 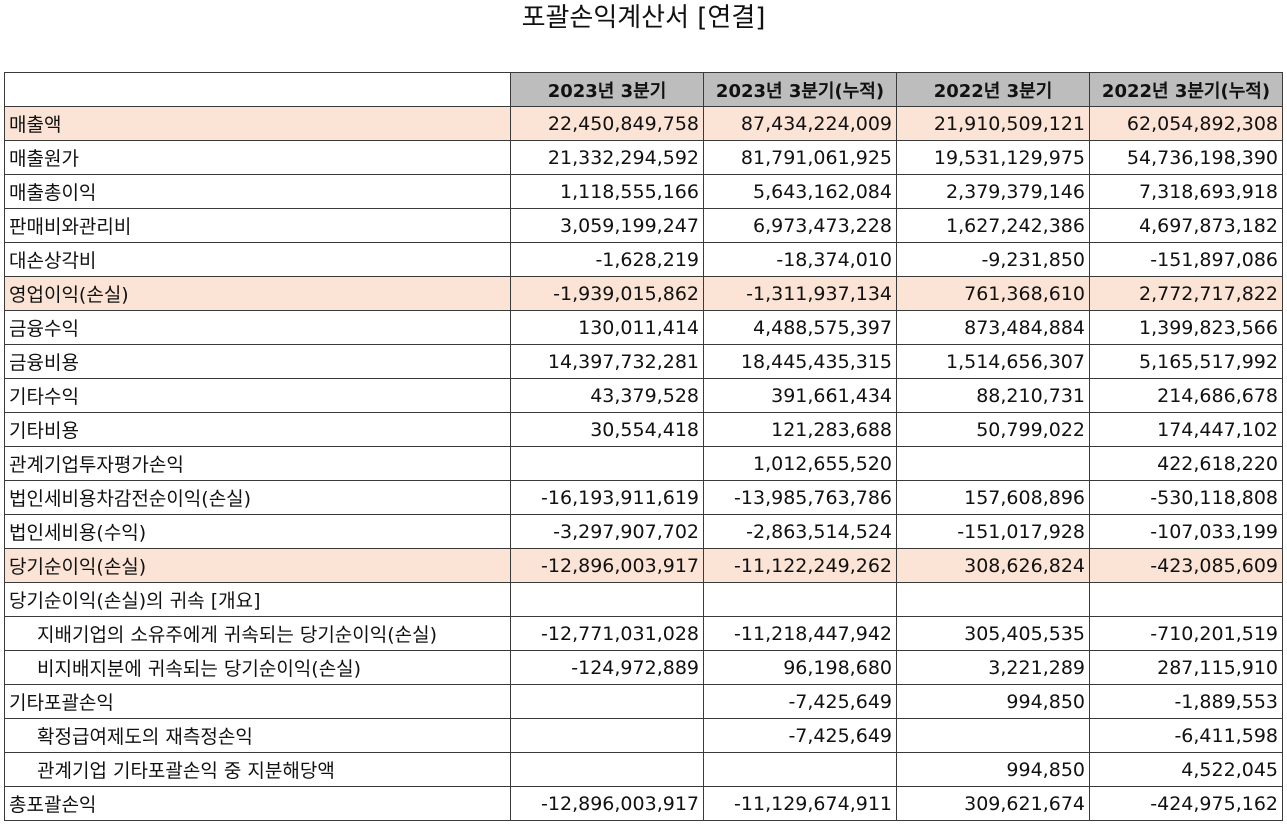 I want to click on row-label: 매출원가, so click(x=257, y=157).